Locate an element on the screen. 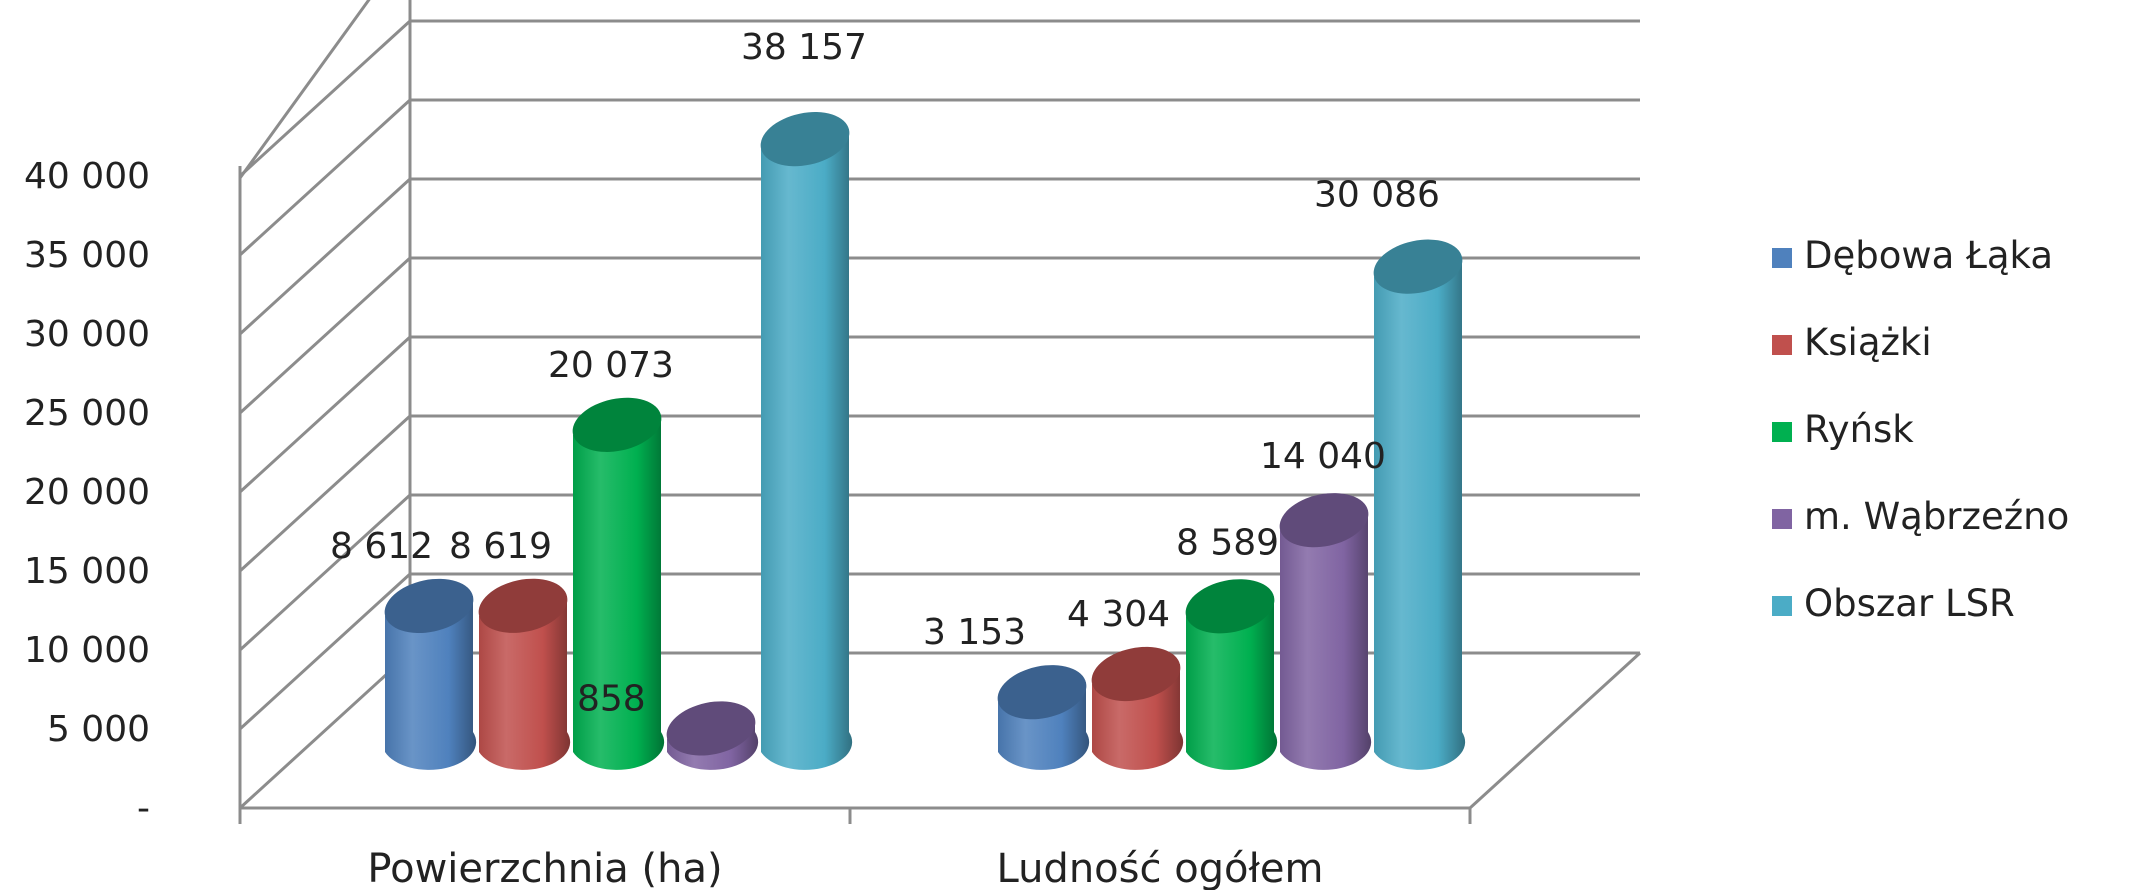 The image size is (2133, 890). floor-right-edge is located at coordinates (1555, 730).